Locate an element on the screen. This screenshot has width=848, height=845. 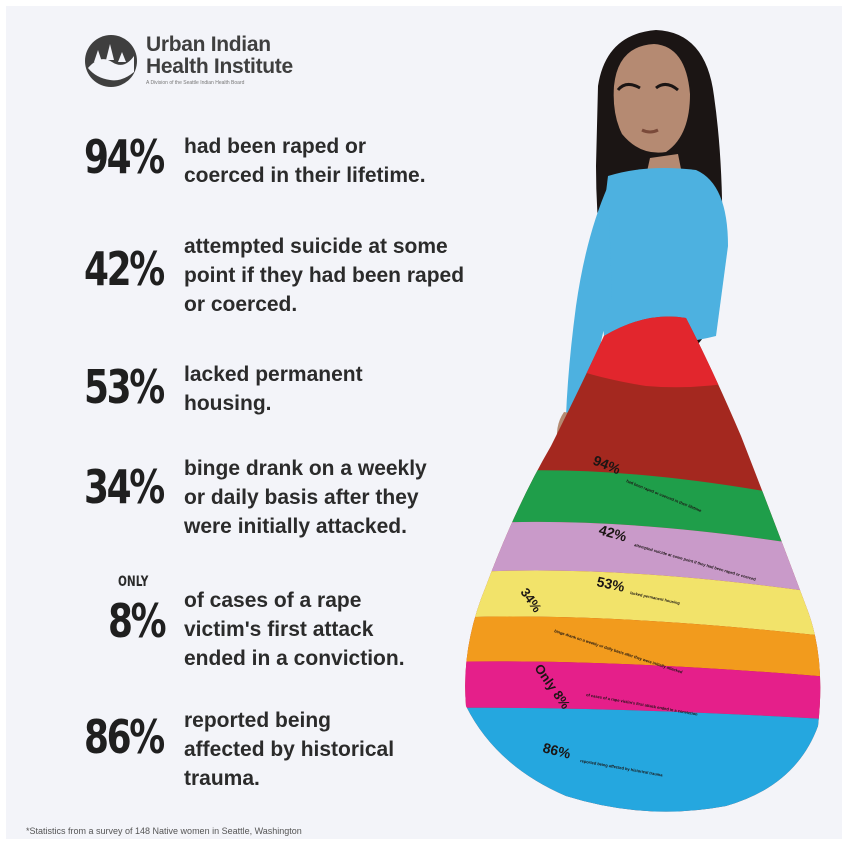
logo-name: Urban Indian Health Institute is located at coordinates (219, 56).